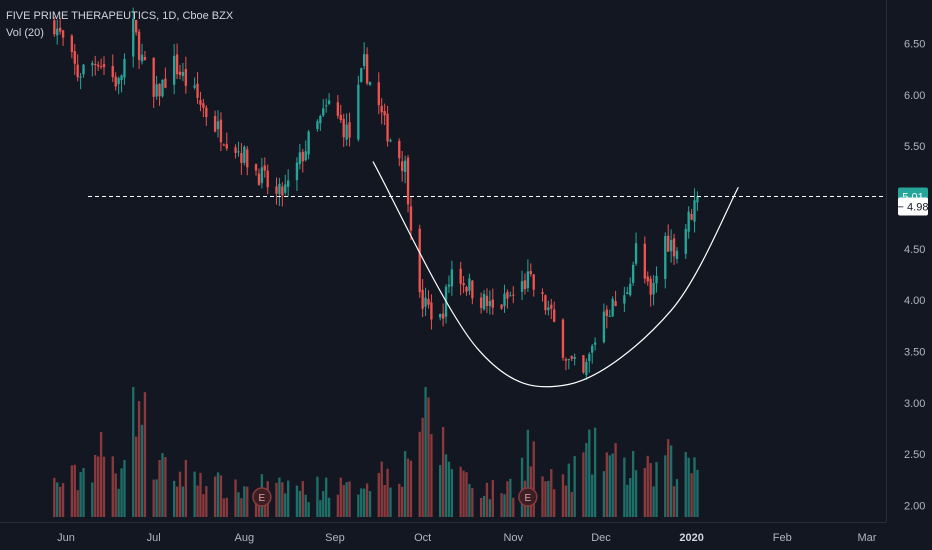 The height and width of the screenshot is (550, 932). Describe the element at coordinates (262, 497) in the screenshot. I see `earnings-marker: E` at that location.